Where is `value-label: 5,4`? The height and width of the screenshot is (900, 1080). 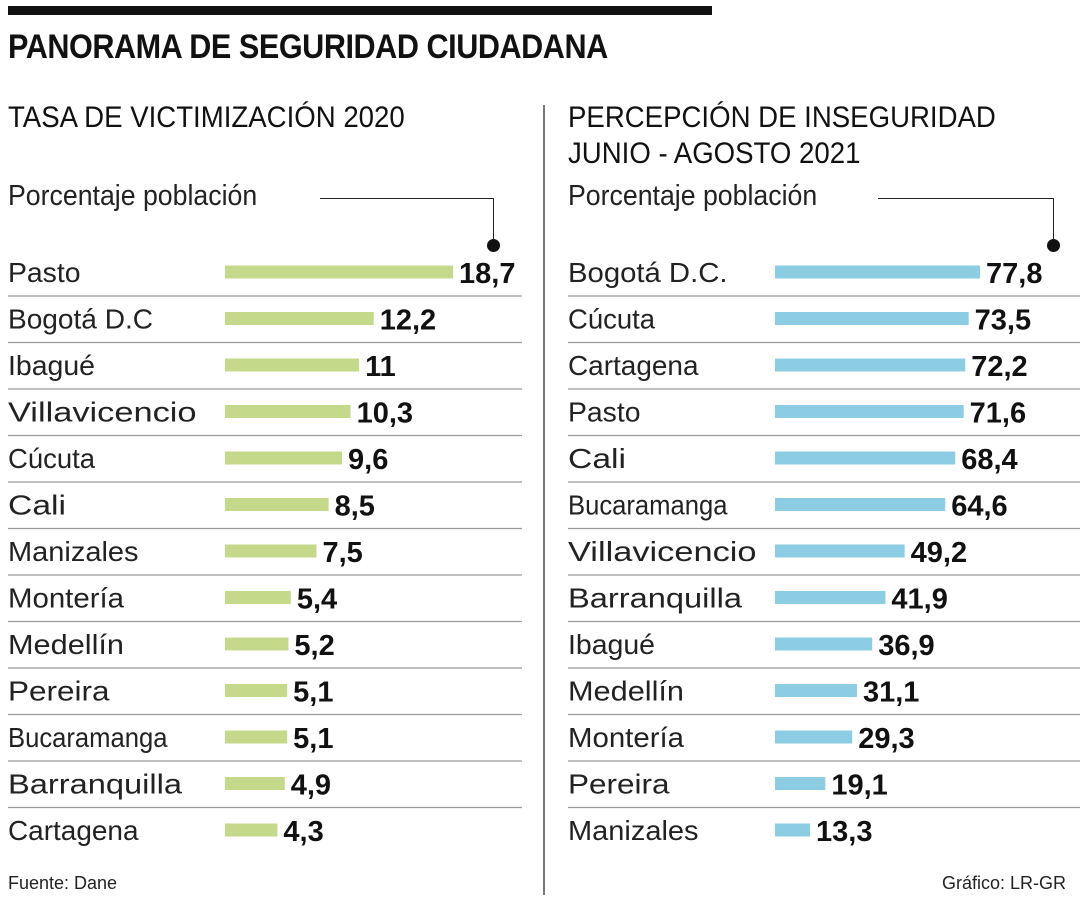
value-label: 5,4 is located at coordinates (317, 600).